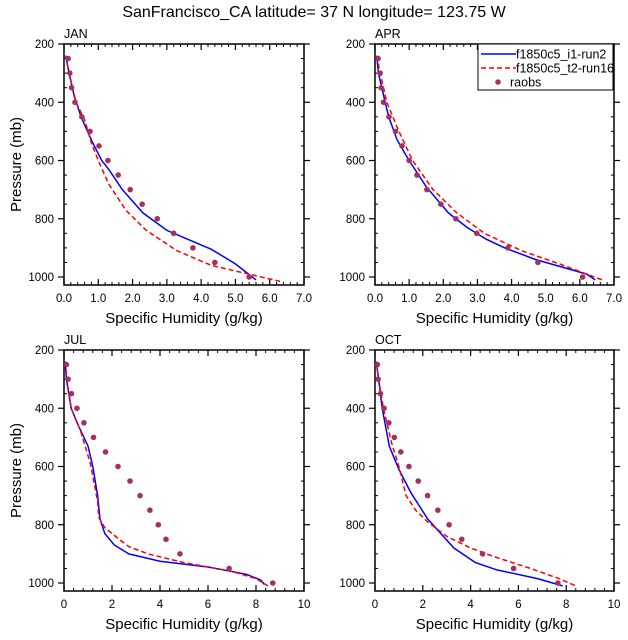  Describe the element at coordinates (208, 605) in the screenshot. I see `x-tick-label: 6` at that location.